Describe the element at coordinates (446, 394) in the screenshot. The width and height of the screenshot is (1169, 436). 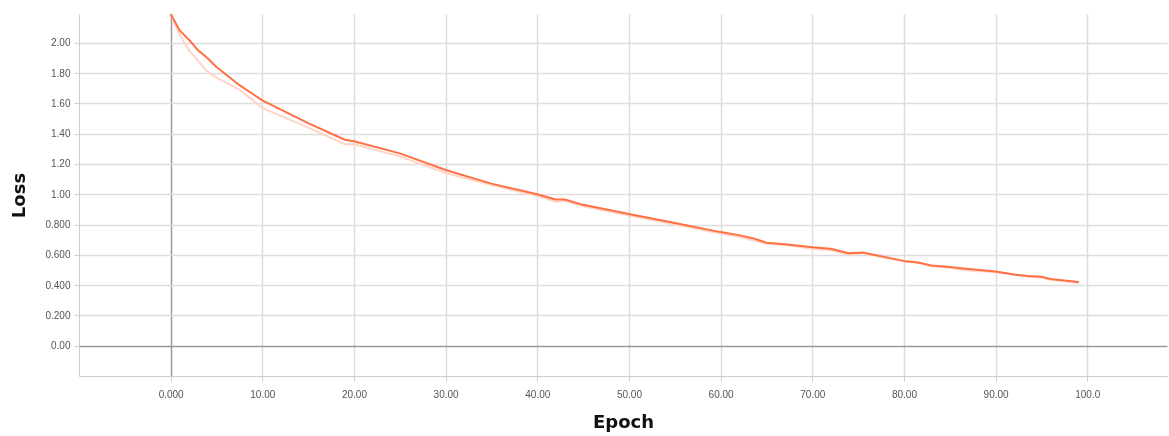
I see `x-tick-label: 30.00` at that location.